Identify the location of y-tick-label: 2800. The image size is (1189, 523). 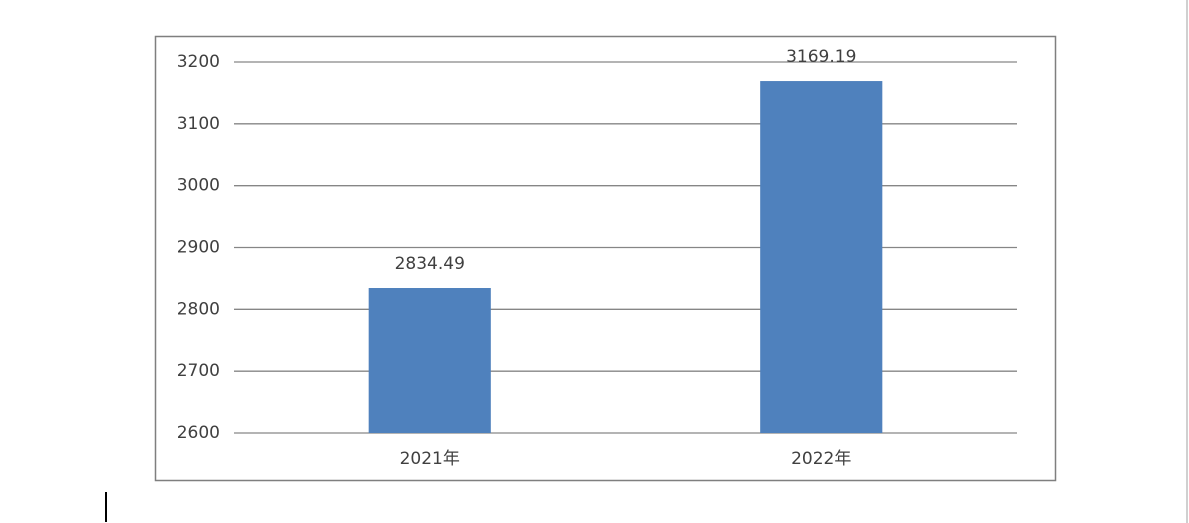
(198, 309).